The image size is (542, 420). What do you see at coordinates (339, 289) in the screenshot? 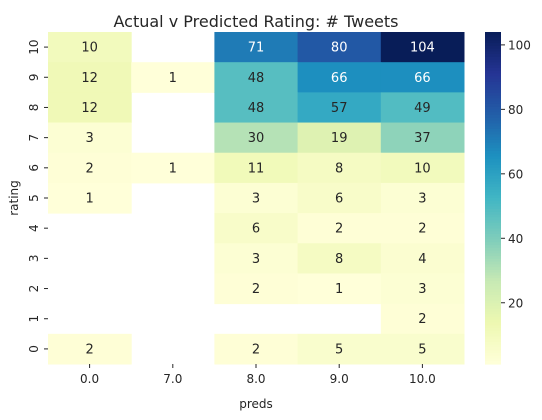
I see `cell-value-label: 1` at bounding box center [339, 289].